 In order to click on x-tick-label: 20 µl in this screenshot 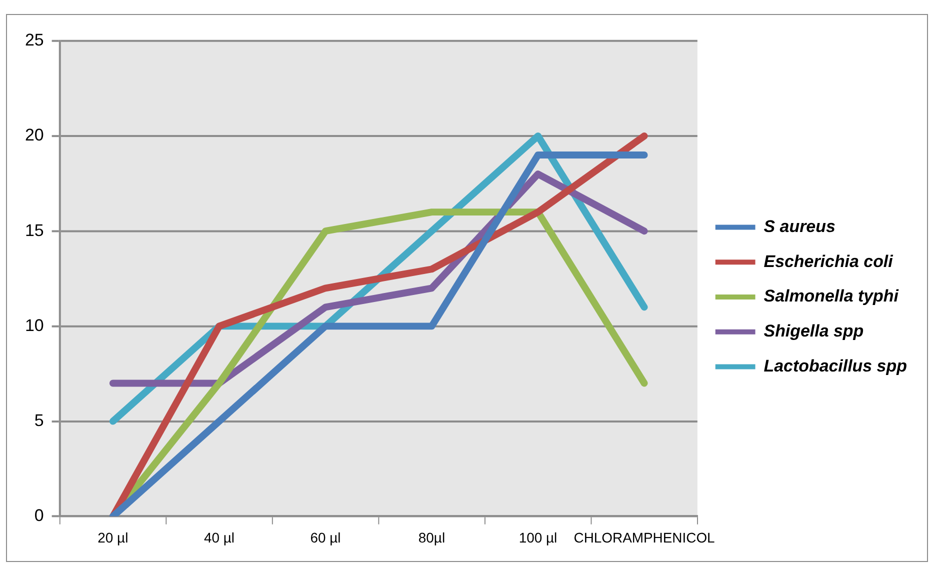, I will do `click(113, 538)`.